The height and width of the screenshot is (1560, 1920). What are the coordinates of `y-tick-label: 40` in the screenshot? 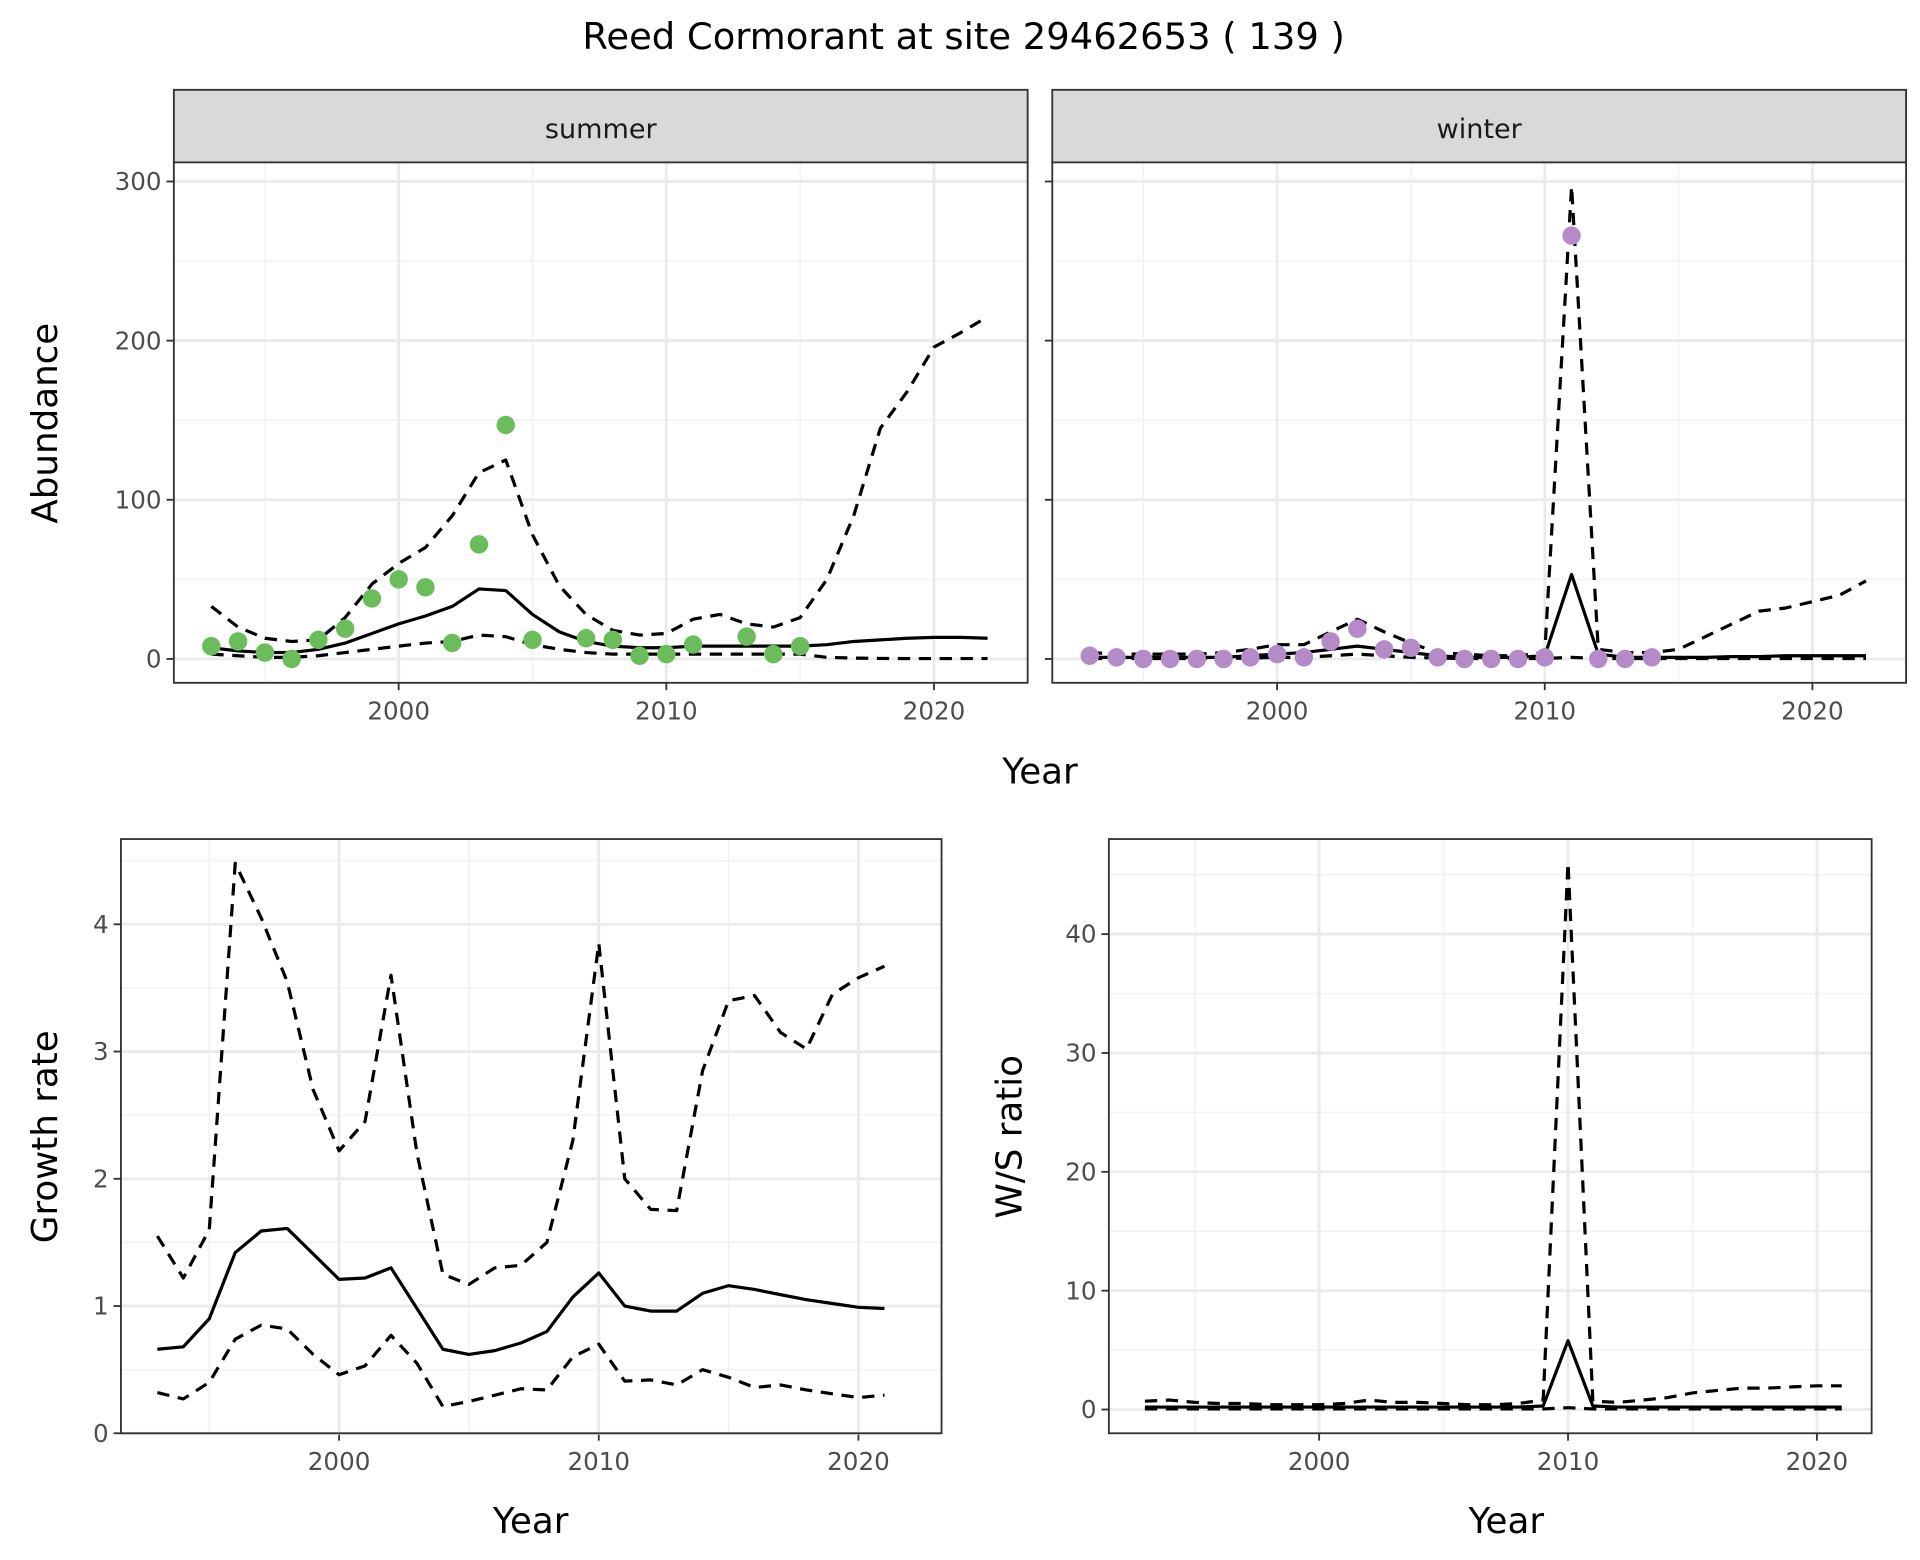 It's located at (1080, 934).